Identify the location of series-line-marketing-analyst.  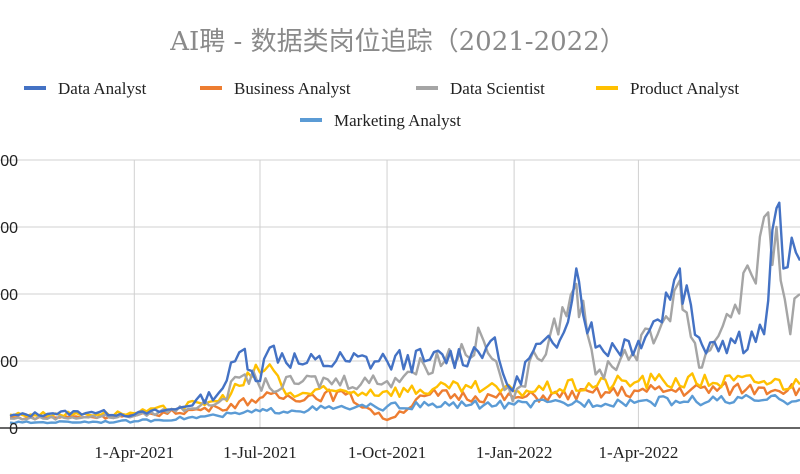
(404, 409).